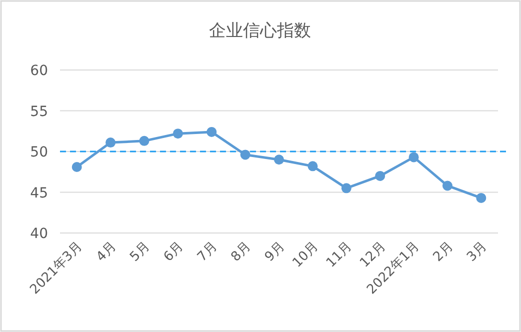 This screenshot has height=332, width=521. I want to click on x-tick-label: 7月, so click(207, 252).